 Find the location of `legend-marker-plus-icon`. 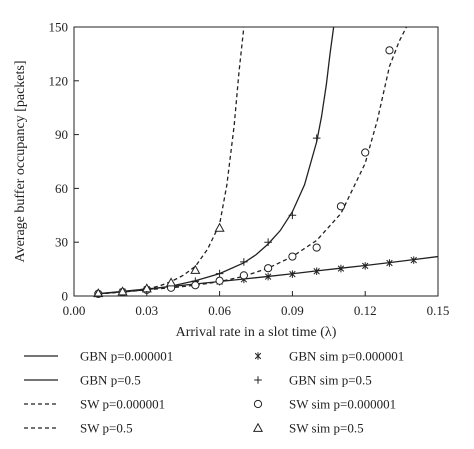

legend-marker-plus-icon is located at coordinates (258, 380).